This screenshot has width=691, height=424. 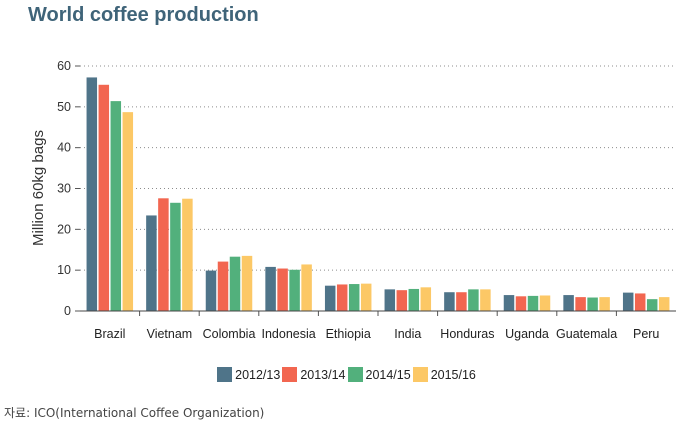 I want to click on x-tick-label: Guatemala, so click(x=586, y=334).